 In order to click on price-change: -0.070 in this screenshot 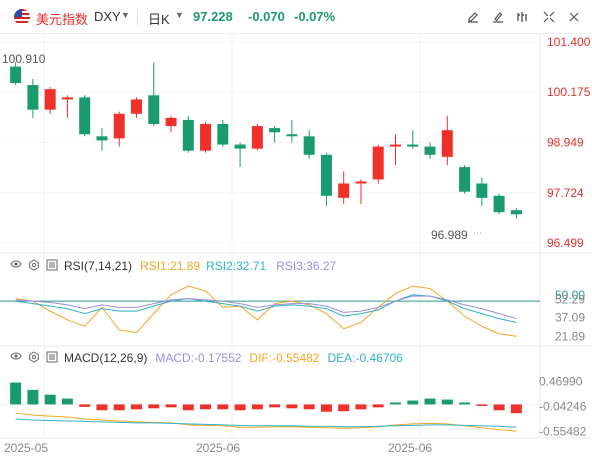, I will do `click(266, 16)`.